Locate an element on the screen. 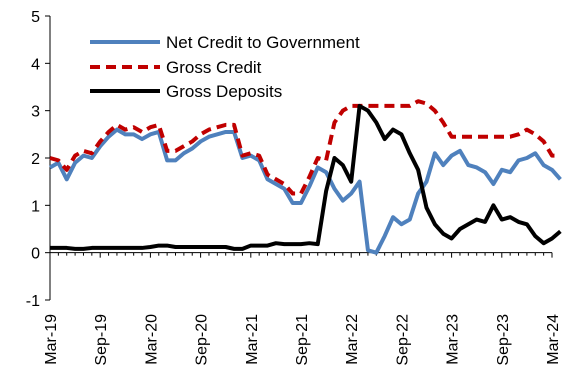 The height and width of the screenshot is (386, 565). x-tick-label: Mar-23 is located at coordinates (453, 339).